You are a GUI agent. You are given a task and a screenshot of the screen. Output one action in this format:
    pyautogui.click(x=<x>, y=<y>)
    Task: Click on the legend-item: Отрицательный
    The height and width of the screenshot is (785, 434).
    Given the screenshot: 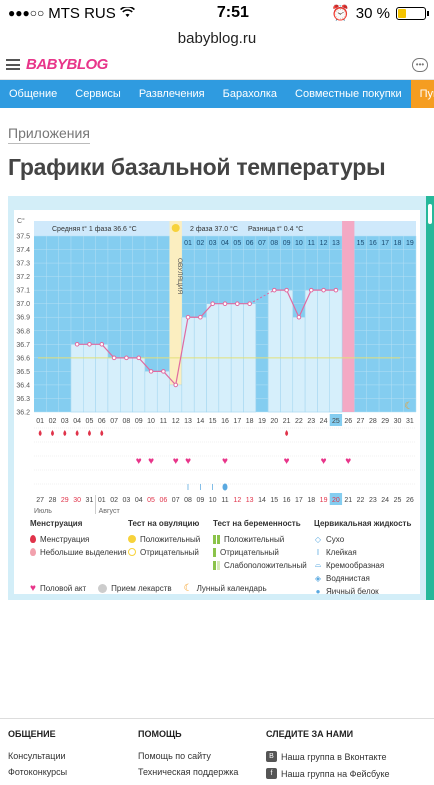 What is the action you would take?
    pyautogui.click(x=249, y=552)
    